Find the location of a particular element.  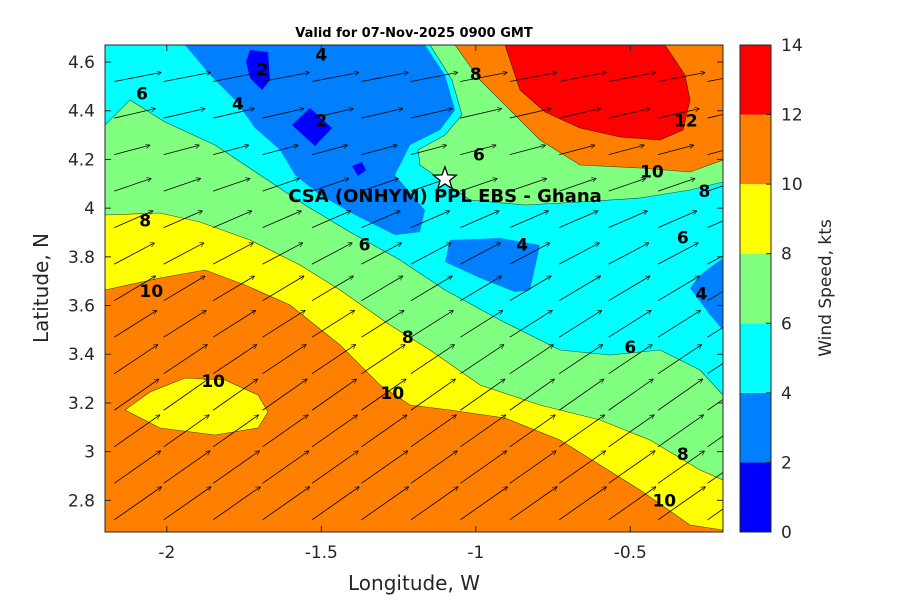

y-tick-label: 3.2 is located at coordinates (81, 404).